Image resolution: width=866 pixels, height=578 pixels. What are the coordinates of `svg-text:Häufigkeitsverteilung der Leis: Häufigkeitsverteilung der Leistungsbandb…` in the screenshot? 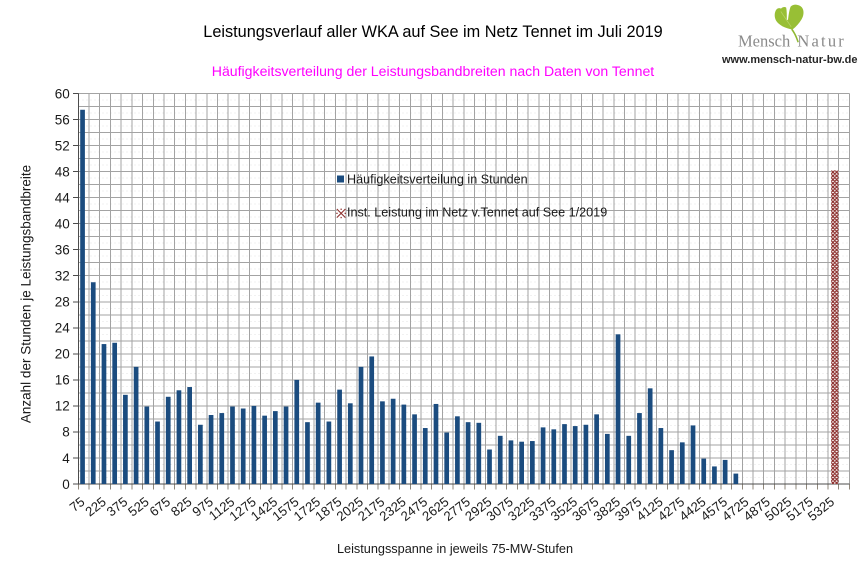 It's located at (433, 71).